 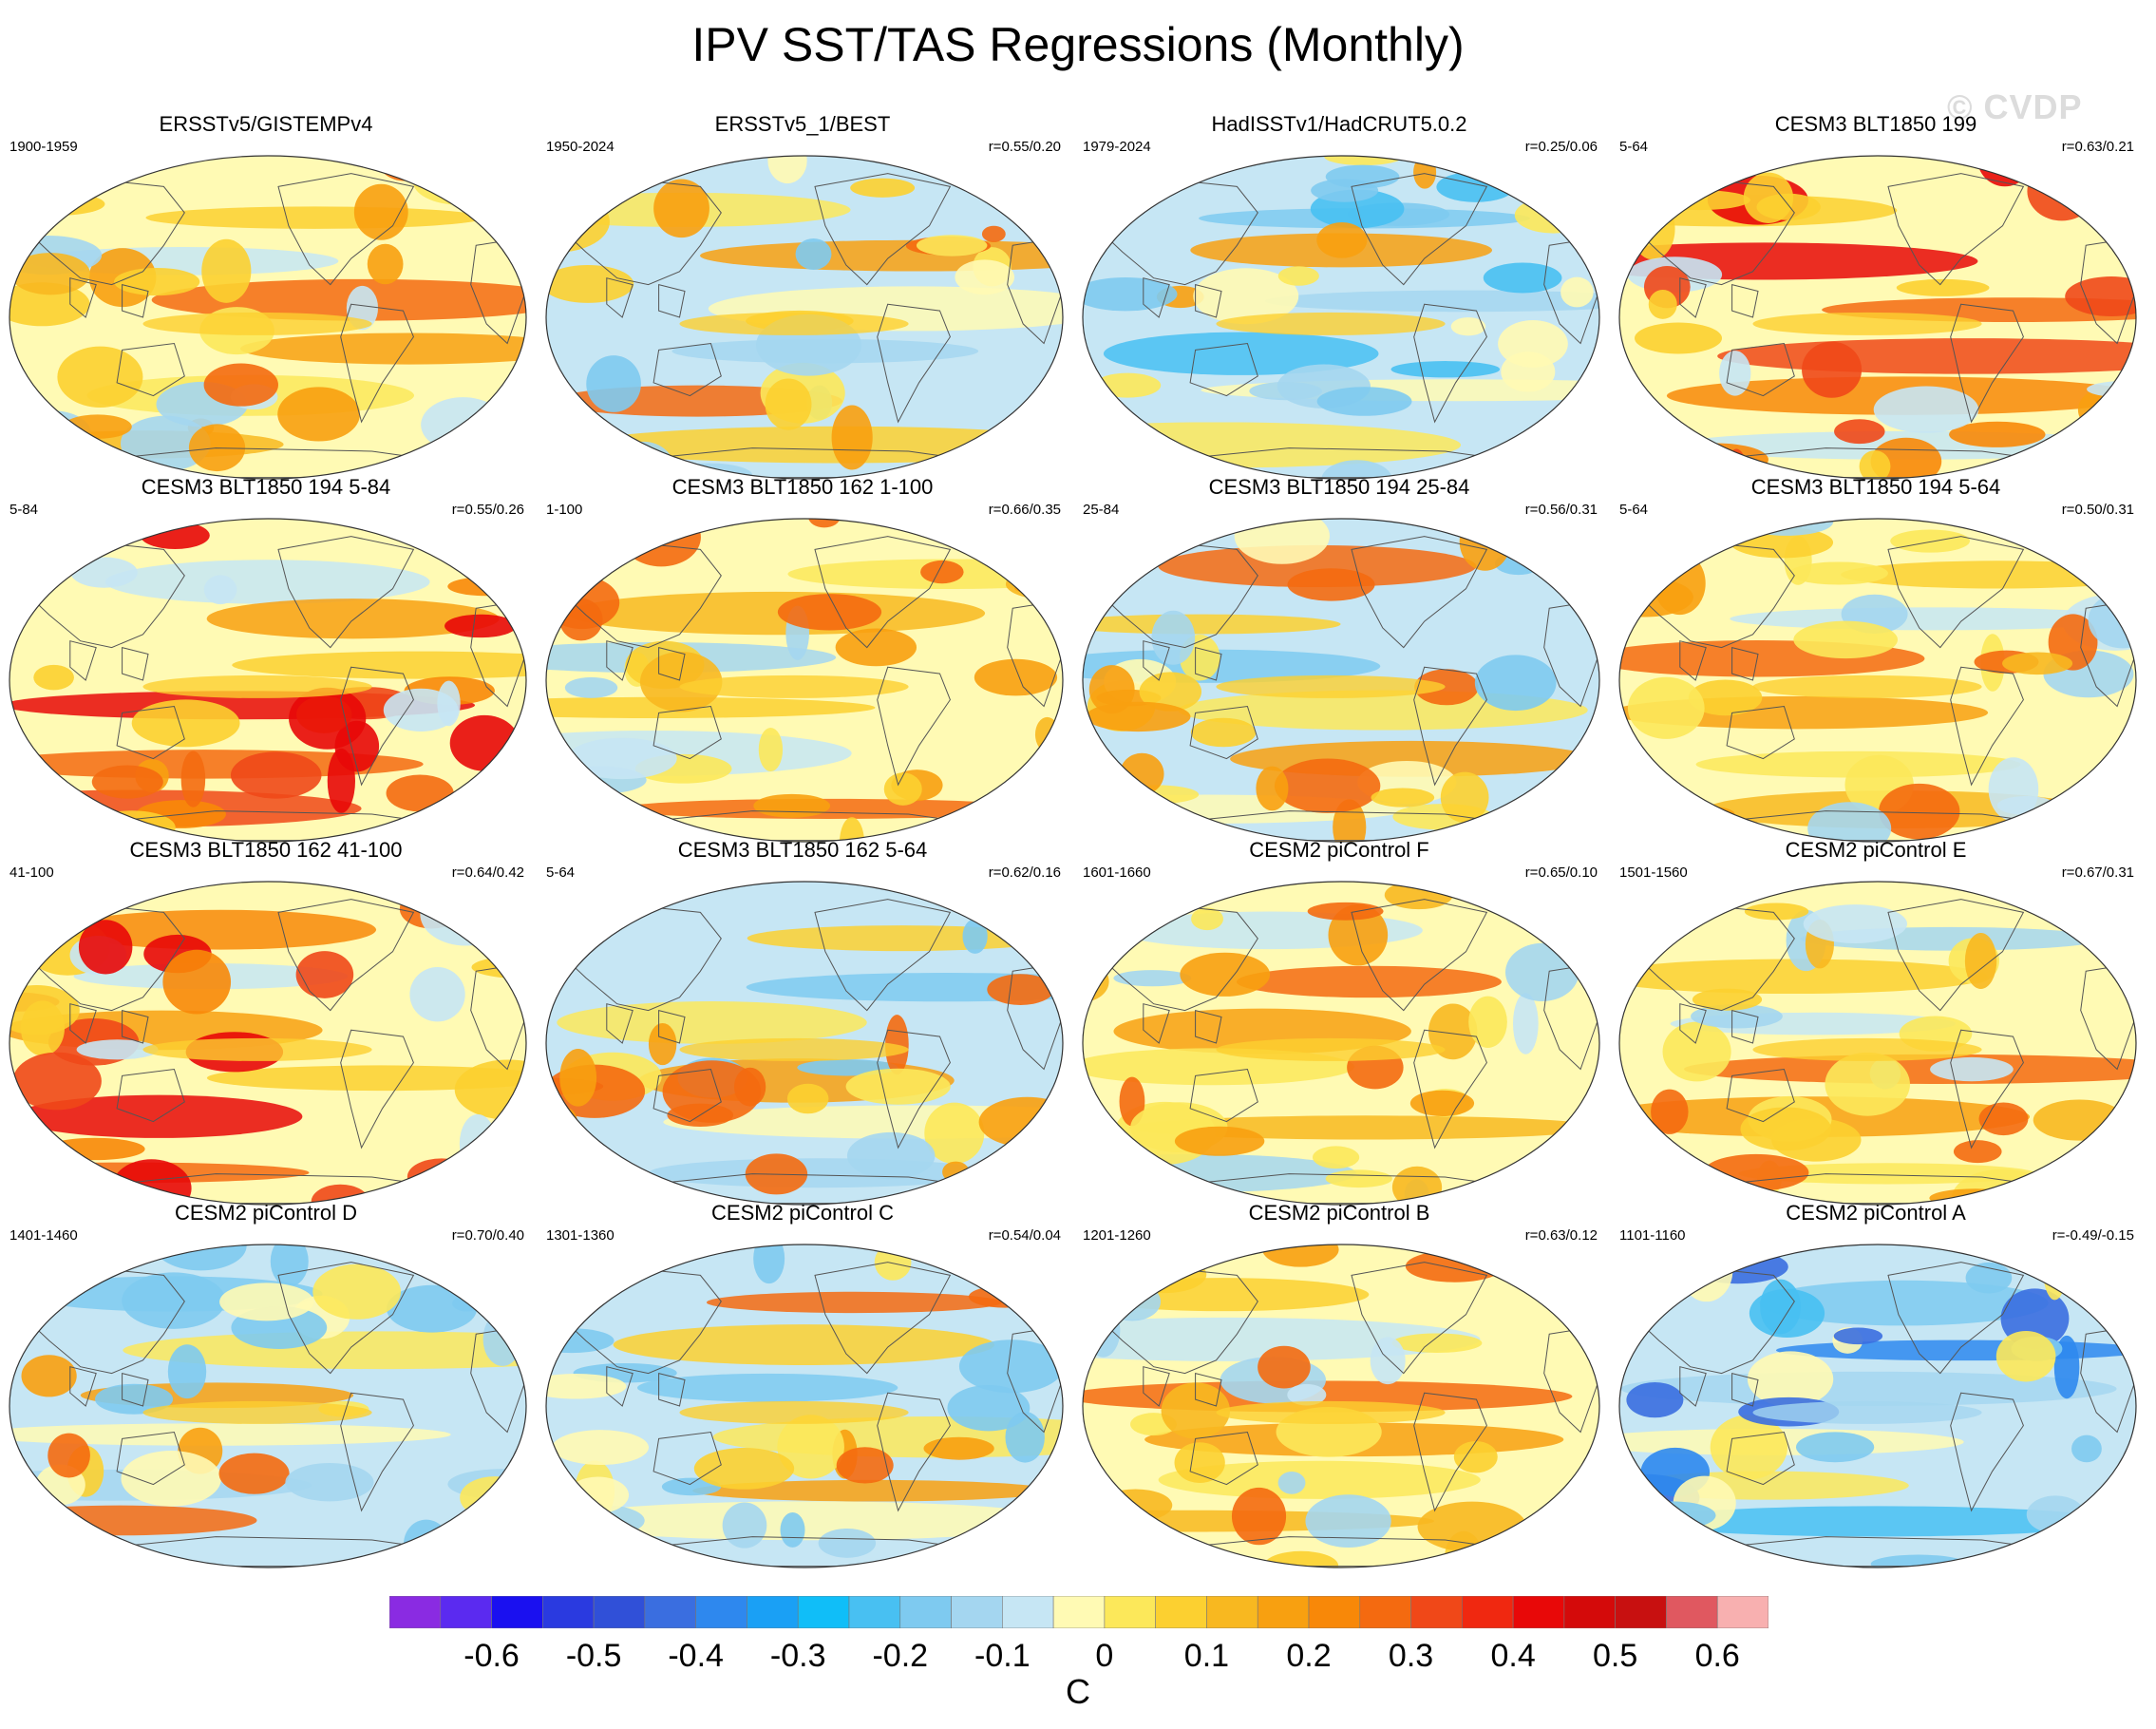 I want to click on panel-pattern-correlation: r=0.25/0.06, so click(x=1561, y=147).